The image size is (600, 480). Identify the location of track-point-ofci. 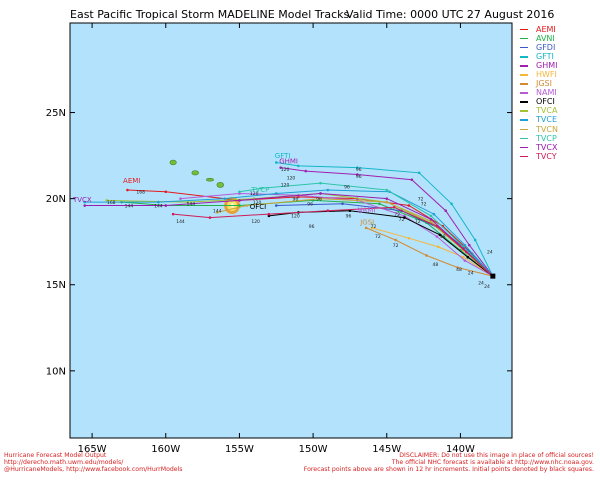
(468, 257).